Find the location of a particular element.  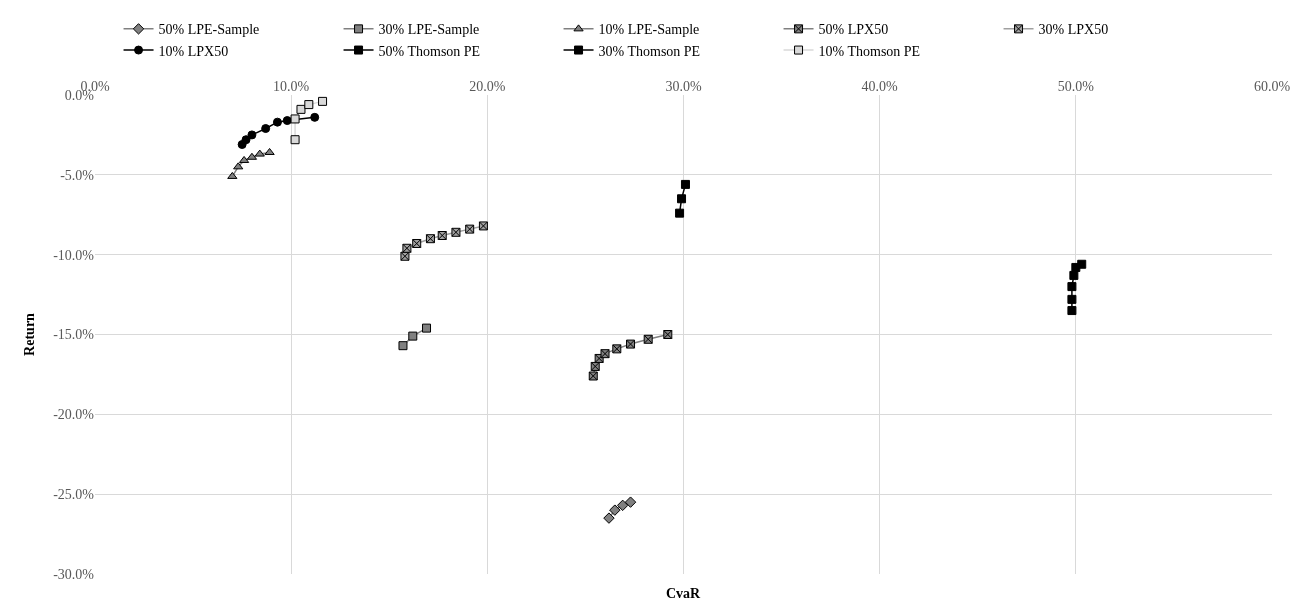

y-tick-label: -10.0% is located at coordinates (74, 255).